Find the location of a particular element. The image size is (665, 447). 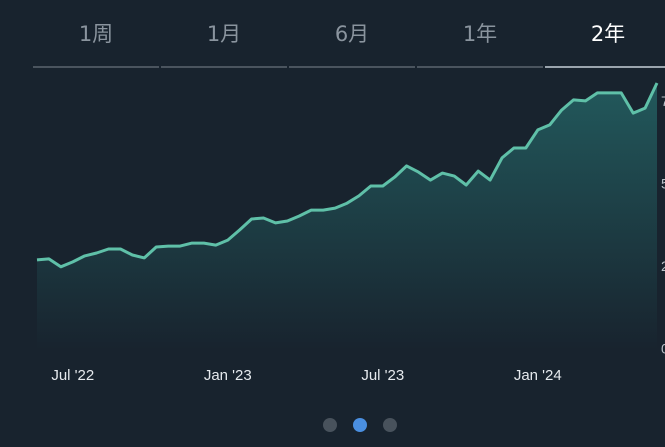

tab: 6月 is located at coordinates (352, 34).